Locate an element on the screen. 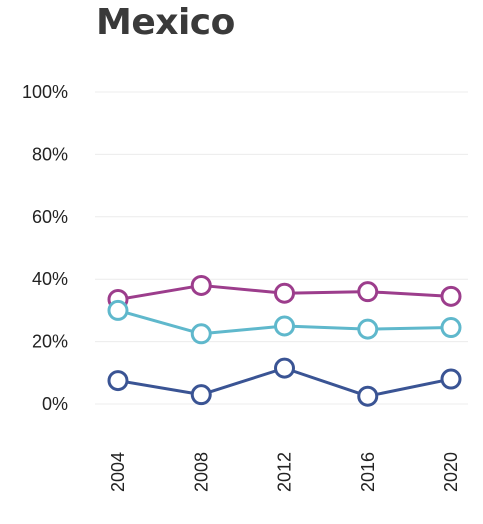 The height and width of the screenshot is (524, 483). x-axis-ticks: 2004 2008 2012 2016 2020 is located at coordinates (284, 472).